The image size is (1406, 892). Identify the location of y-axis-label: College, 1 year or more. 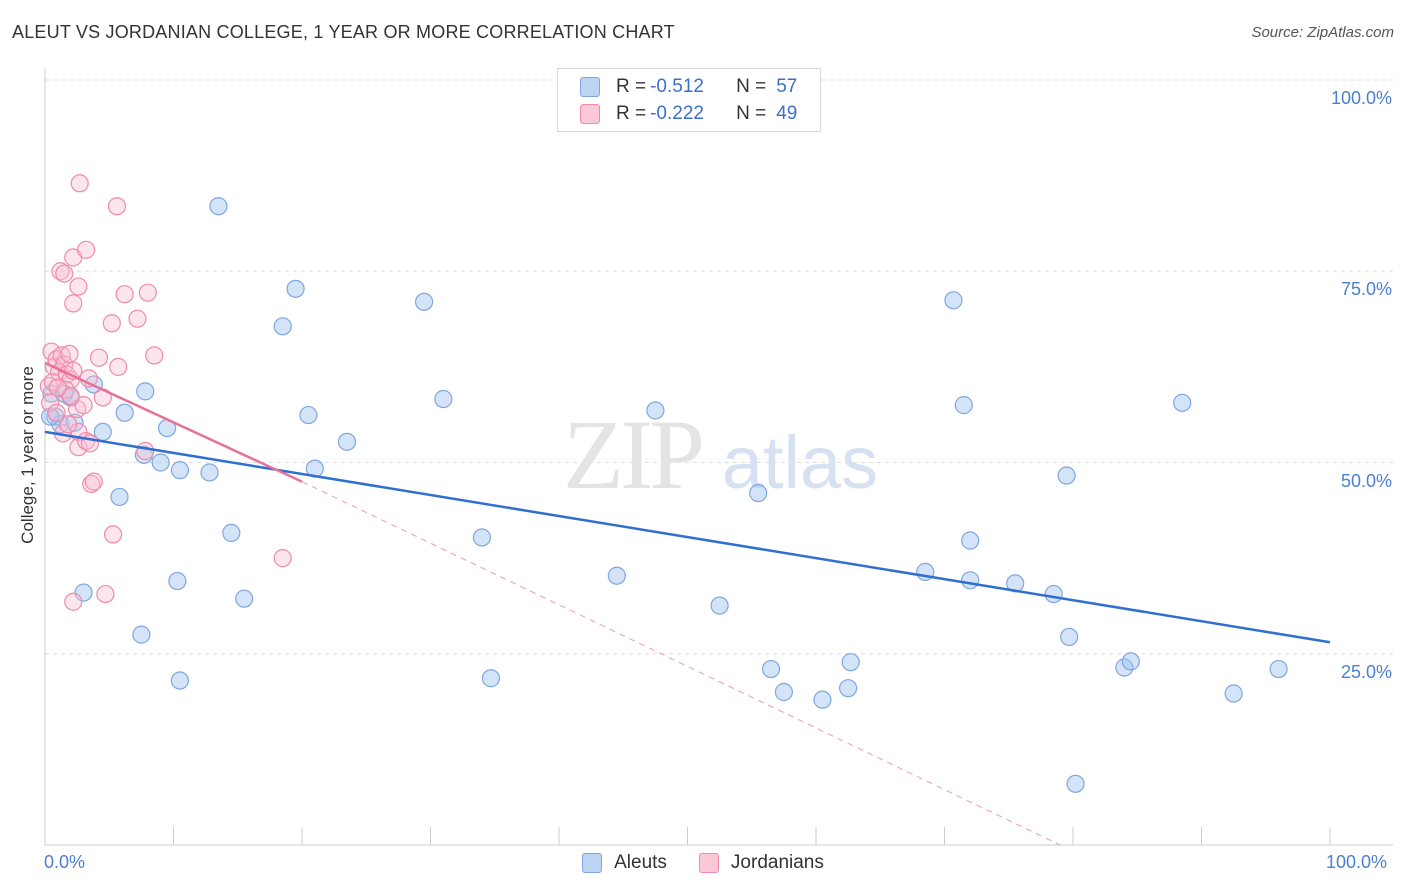
(27, 455).